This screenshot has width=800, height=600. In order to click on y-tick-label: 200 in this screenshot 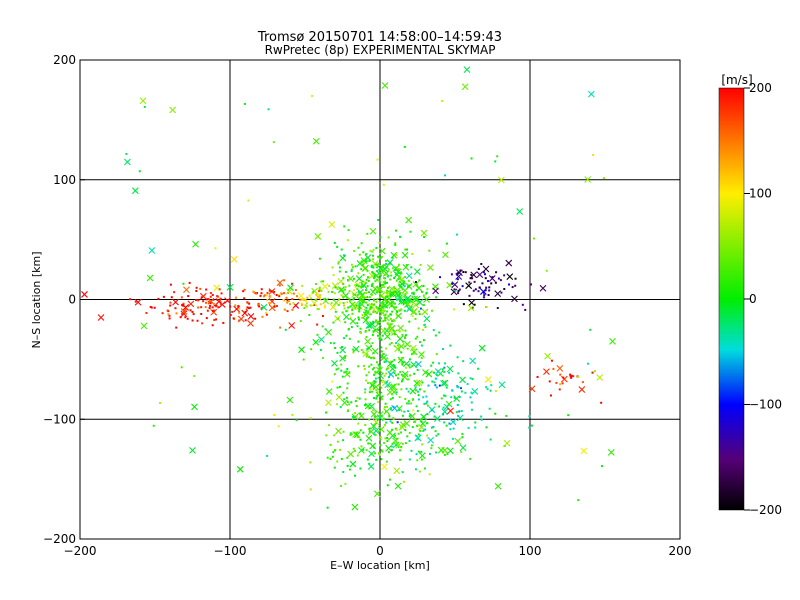, I will do `click(64, 60)`.